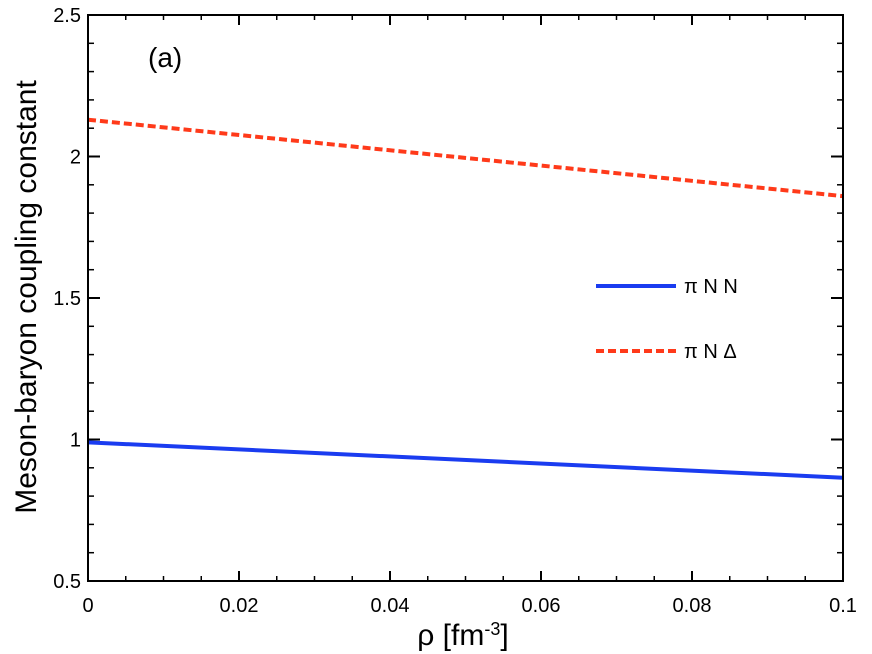 This screenshot has height=654, width=872. Describe the element at coordinates (667, 319) in the screenshot. I see `legend: π N N π N Δ` at that location.